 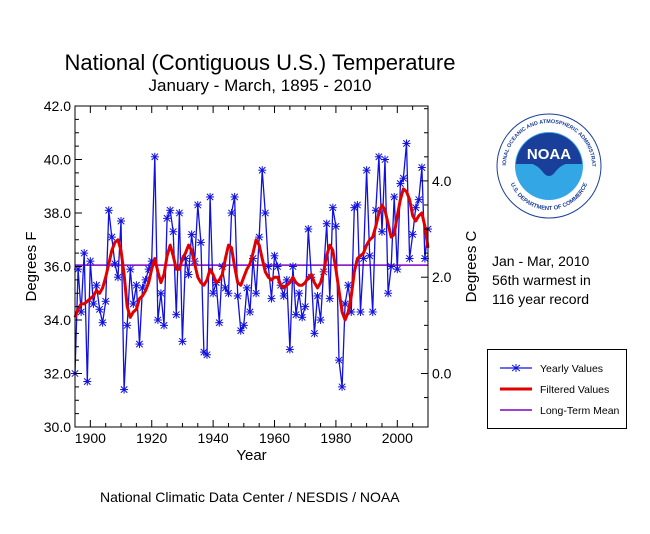 I want to click on y2-tick-label: 0.0, so click(x=442, y=374).